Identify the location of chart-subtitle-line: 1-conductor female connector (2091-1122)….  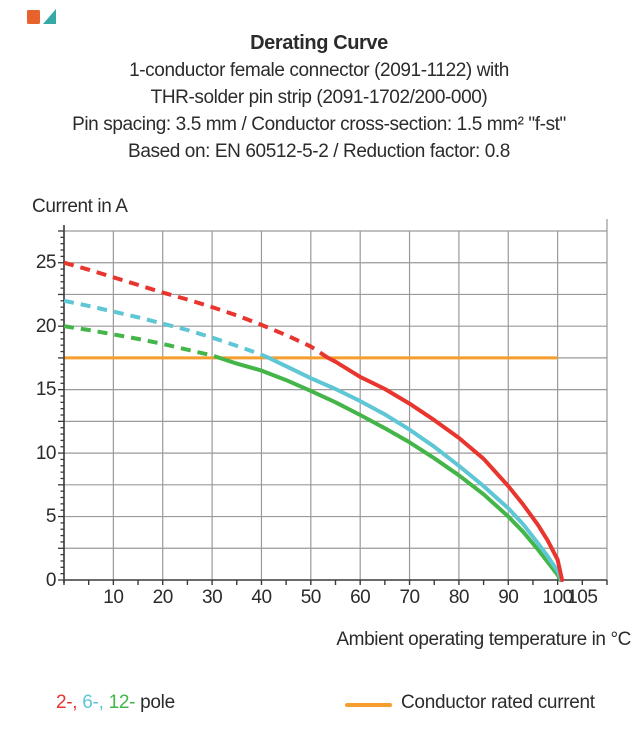
(319, 70).